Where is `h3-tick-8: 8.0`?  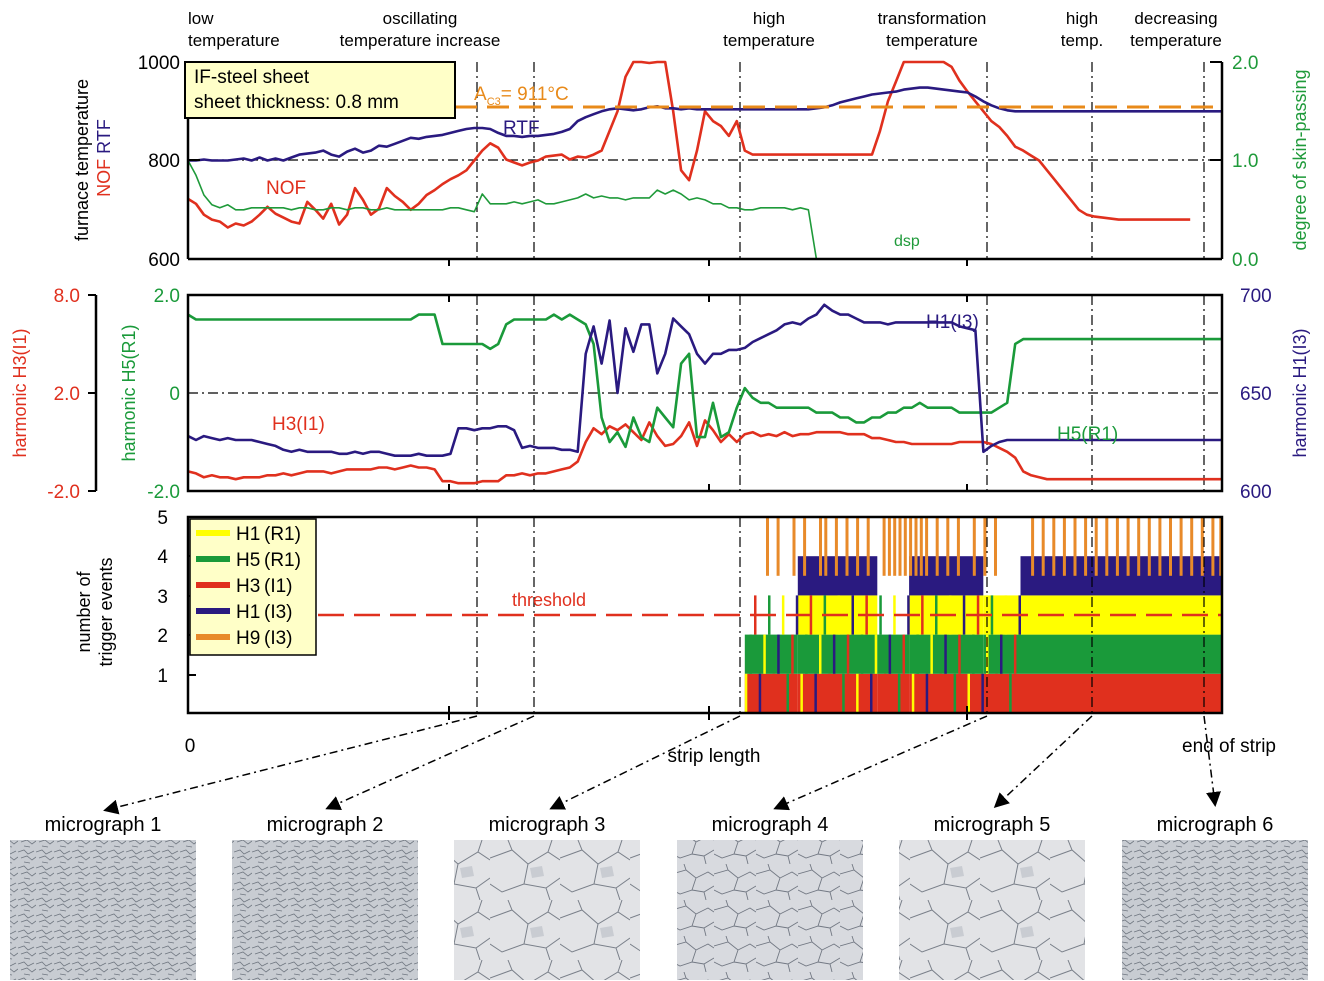
h3-tick-8: 8.0 is located at coordinates (67, 296).